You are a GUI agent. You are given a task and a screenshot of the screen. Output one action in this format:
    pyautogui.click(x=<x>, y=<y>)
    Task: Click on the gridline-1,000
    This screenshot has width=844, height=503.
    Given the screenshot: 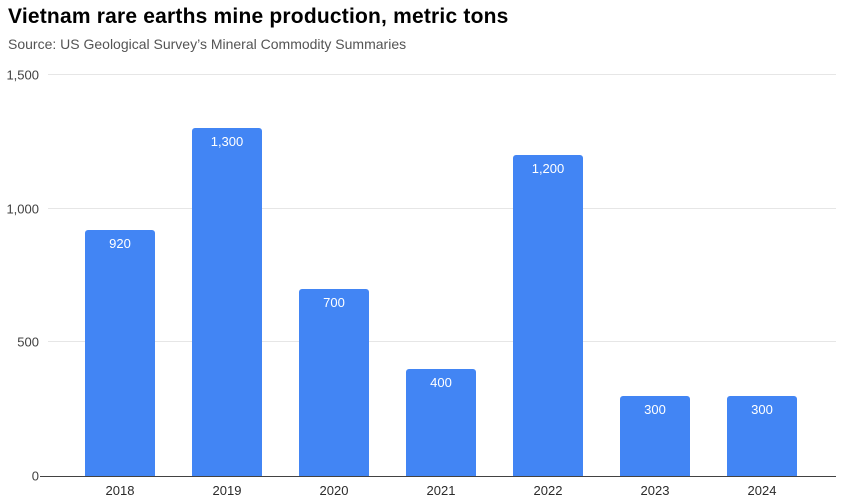 What is the action you would take?
    pyautogui.click(x=442, y=208)
    